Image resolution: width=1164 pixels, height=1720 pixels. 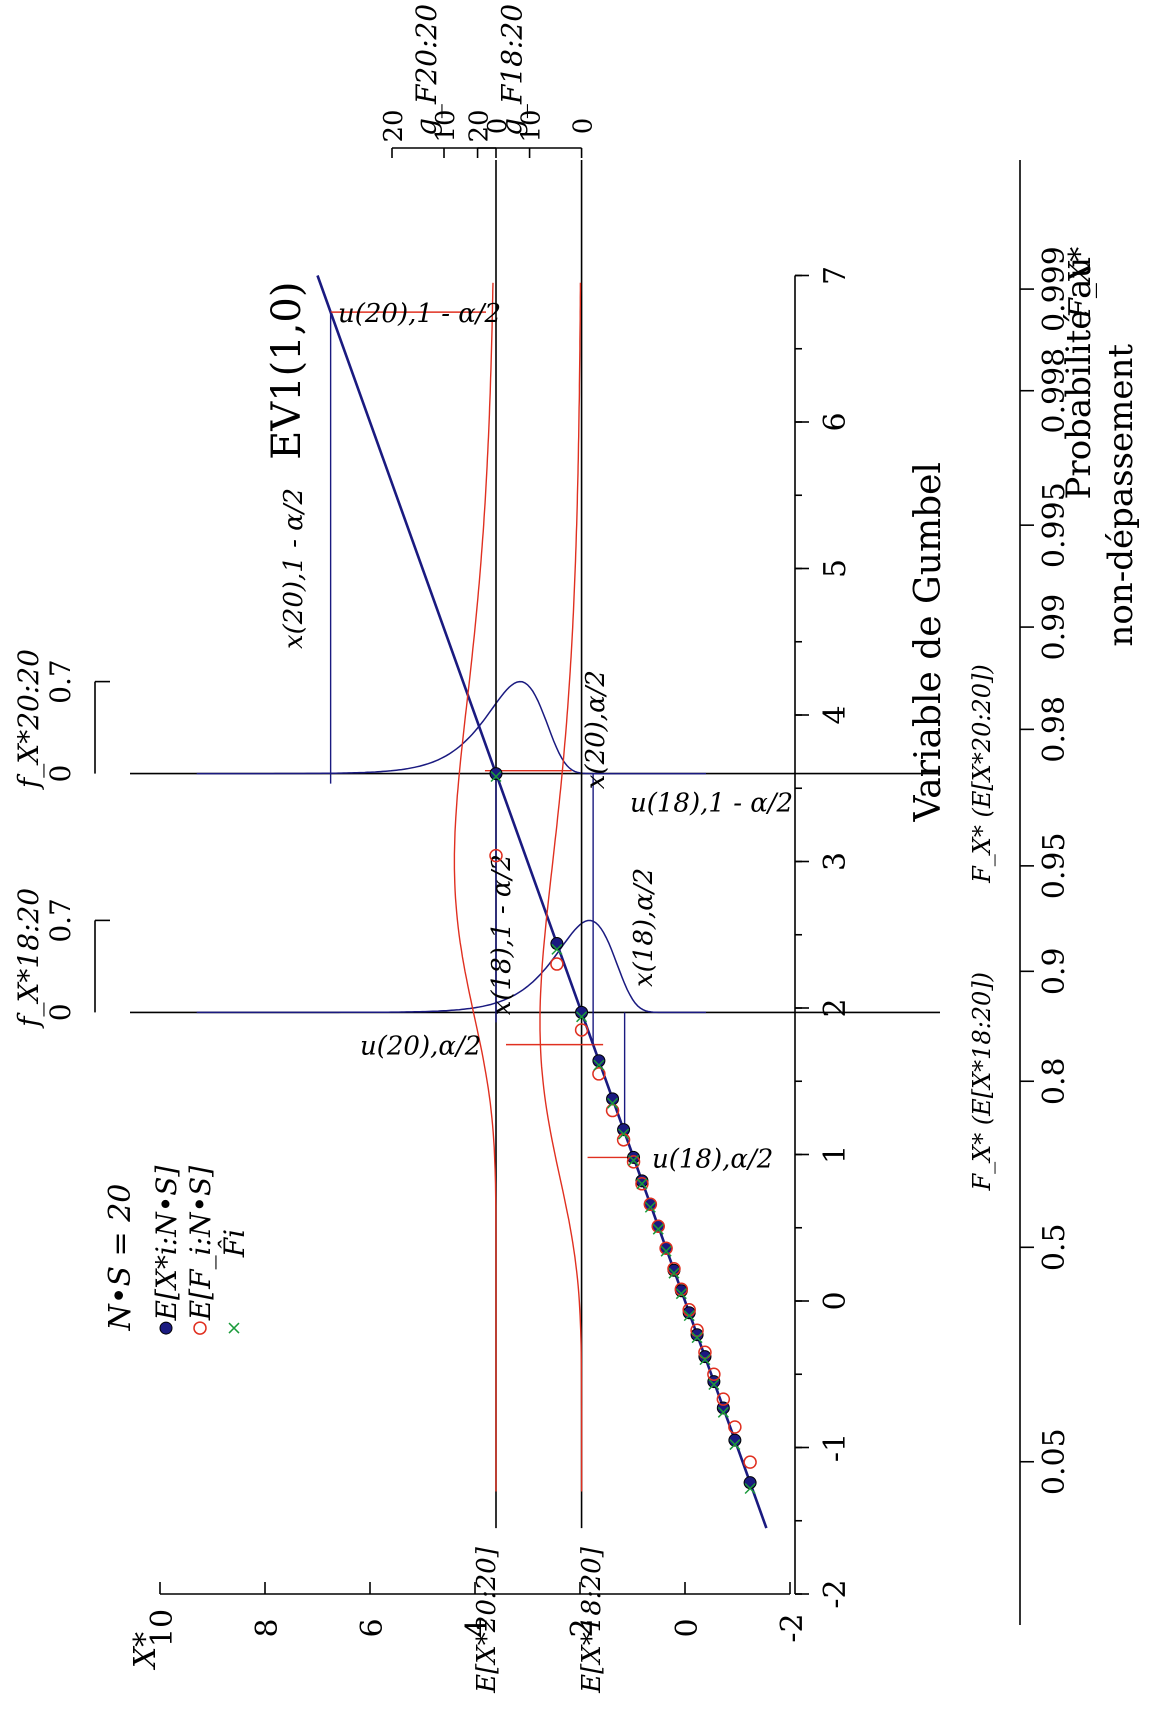 What do you see at coordinates (419, 314) in the screenshot?
I see `annotation-u20-hi: u(20),1 - α/2` at bounding box center [419, 314].